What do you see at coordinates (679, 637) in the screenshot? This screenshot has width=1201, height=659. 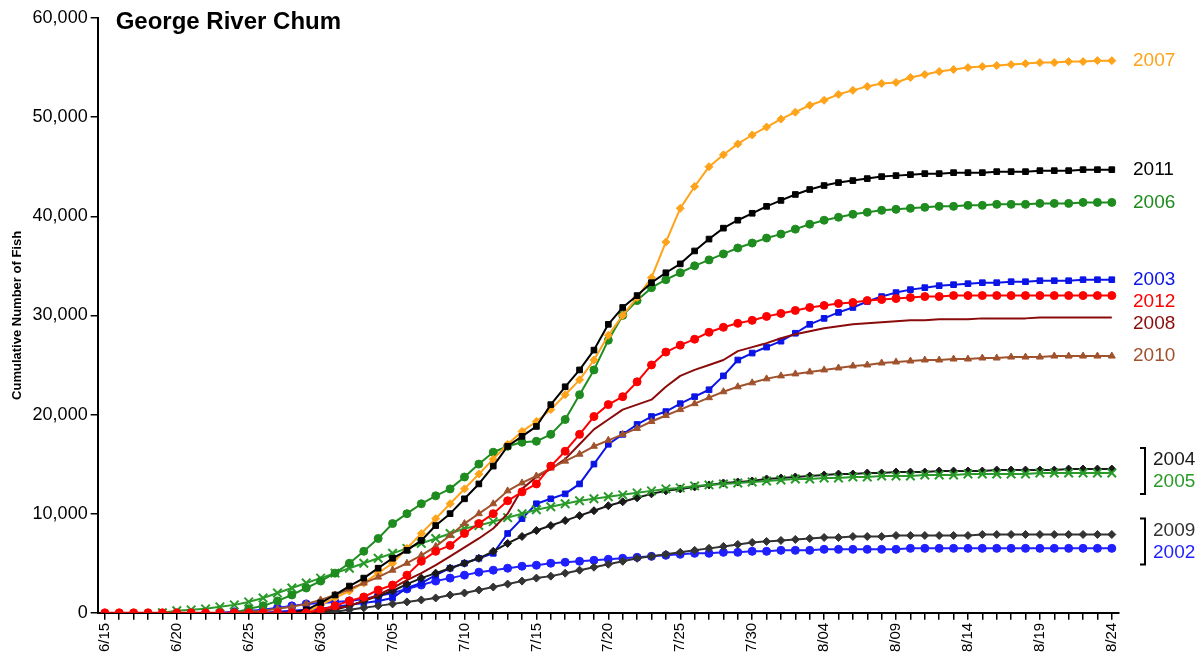 I see `x-tick-label: 7/25` at bounding box center [679, 637].